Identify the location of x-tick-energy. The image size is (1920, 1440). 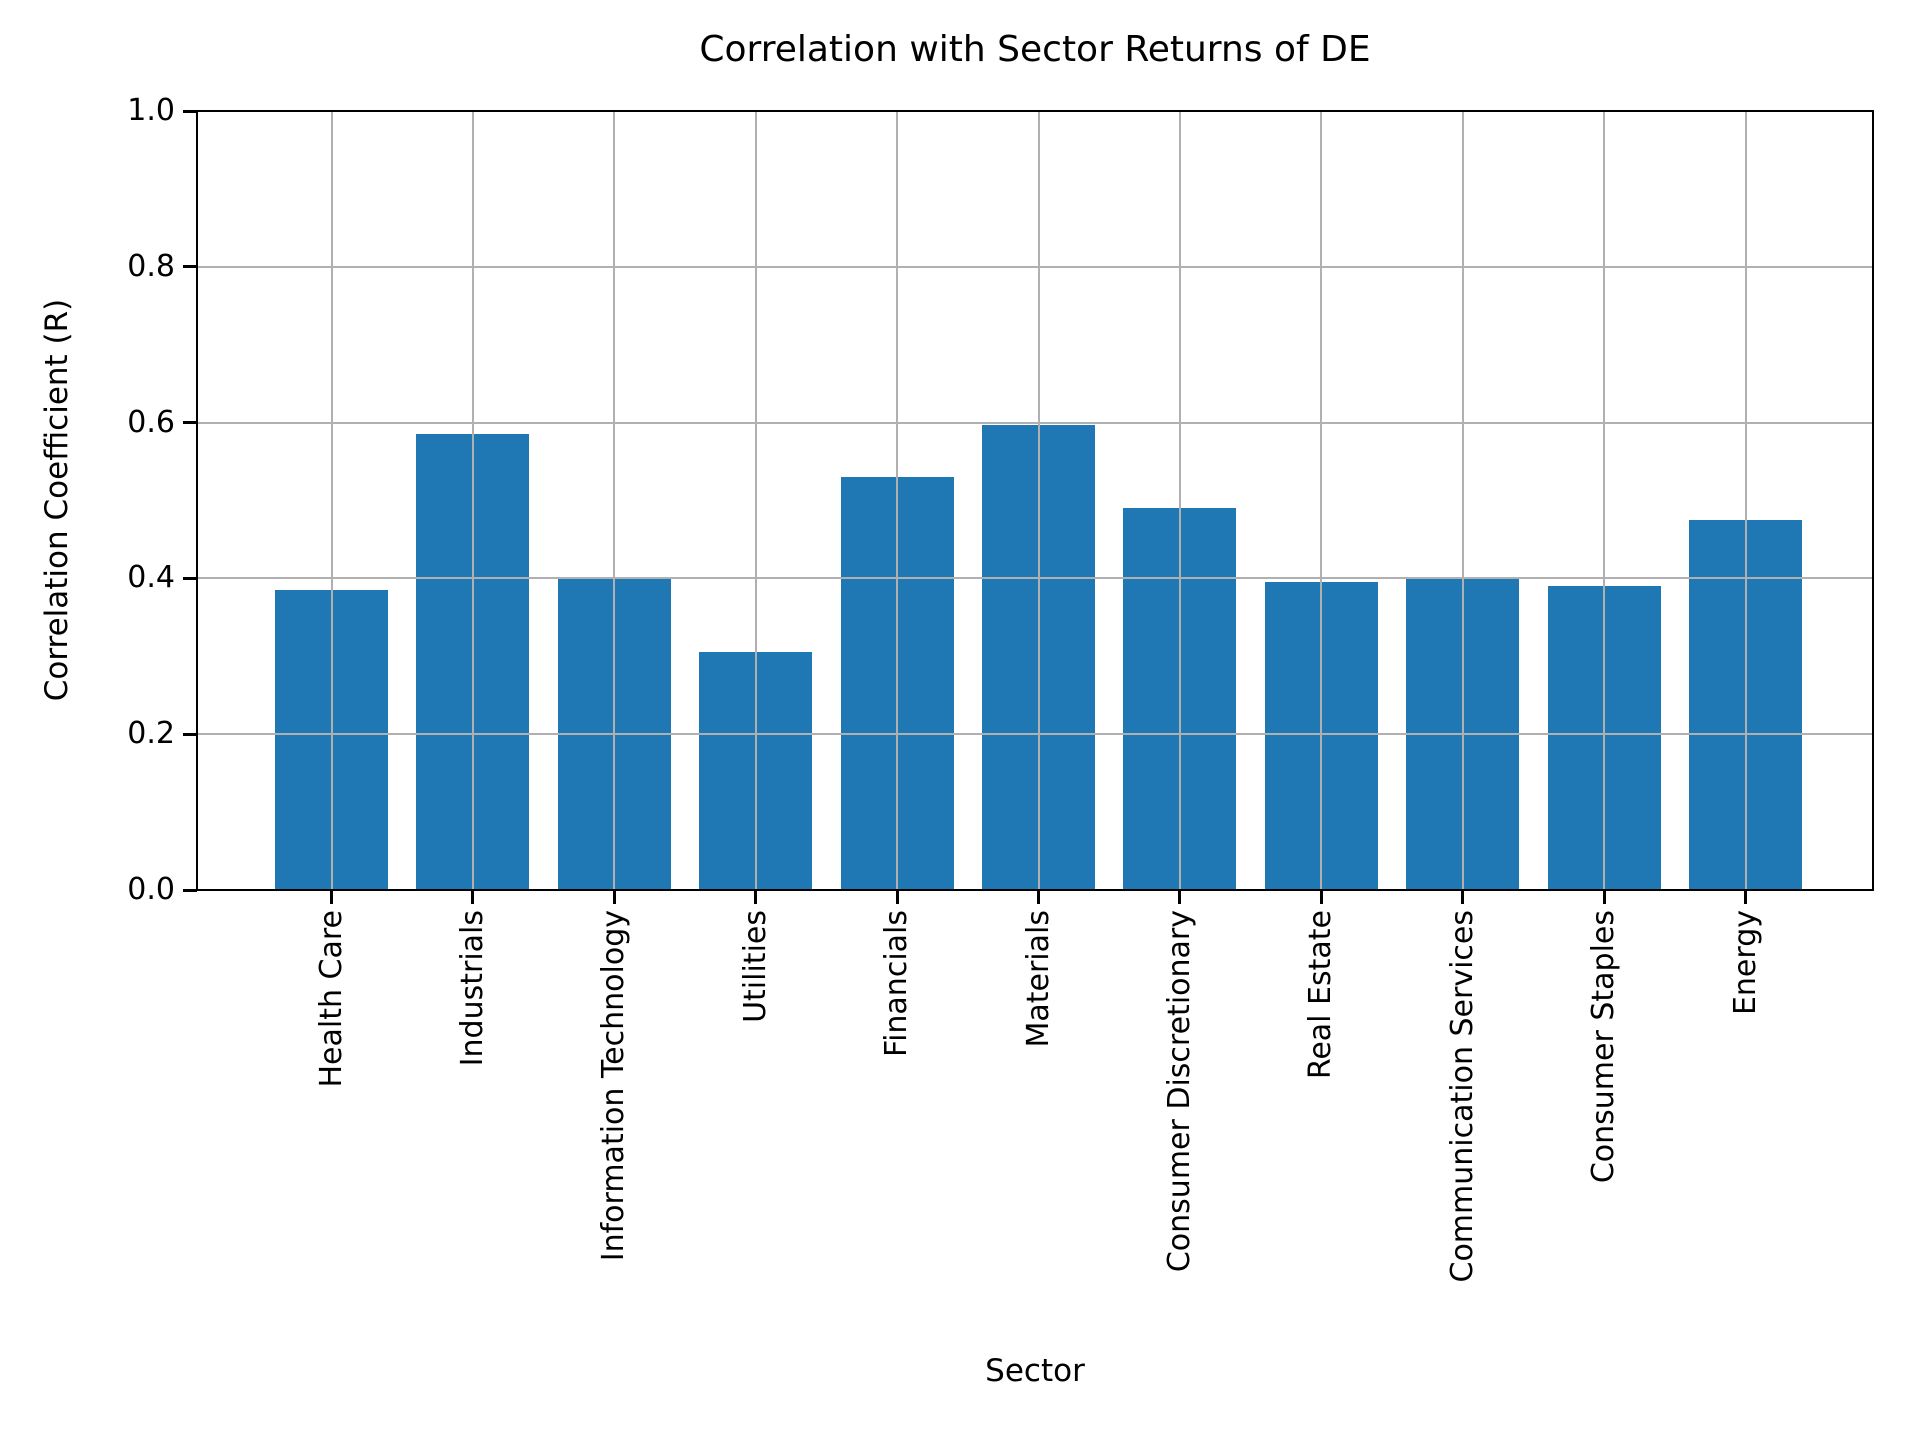
(1745, 897).